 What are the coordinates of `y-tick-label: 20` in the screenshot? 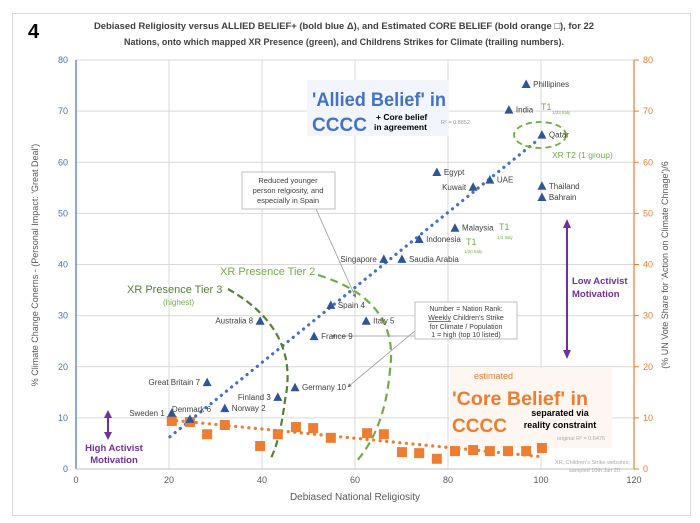 It's located at (63, 367).